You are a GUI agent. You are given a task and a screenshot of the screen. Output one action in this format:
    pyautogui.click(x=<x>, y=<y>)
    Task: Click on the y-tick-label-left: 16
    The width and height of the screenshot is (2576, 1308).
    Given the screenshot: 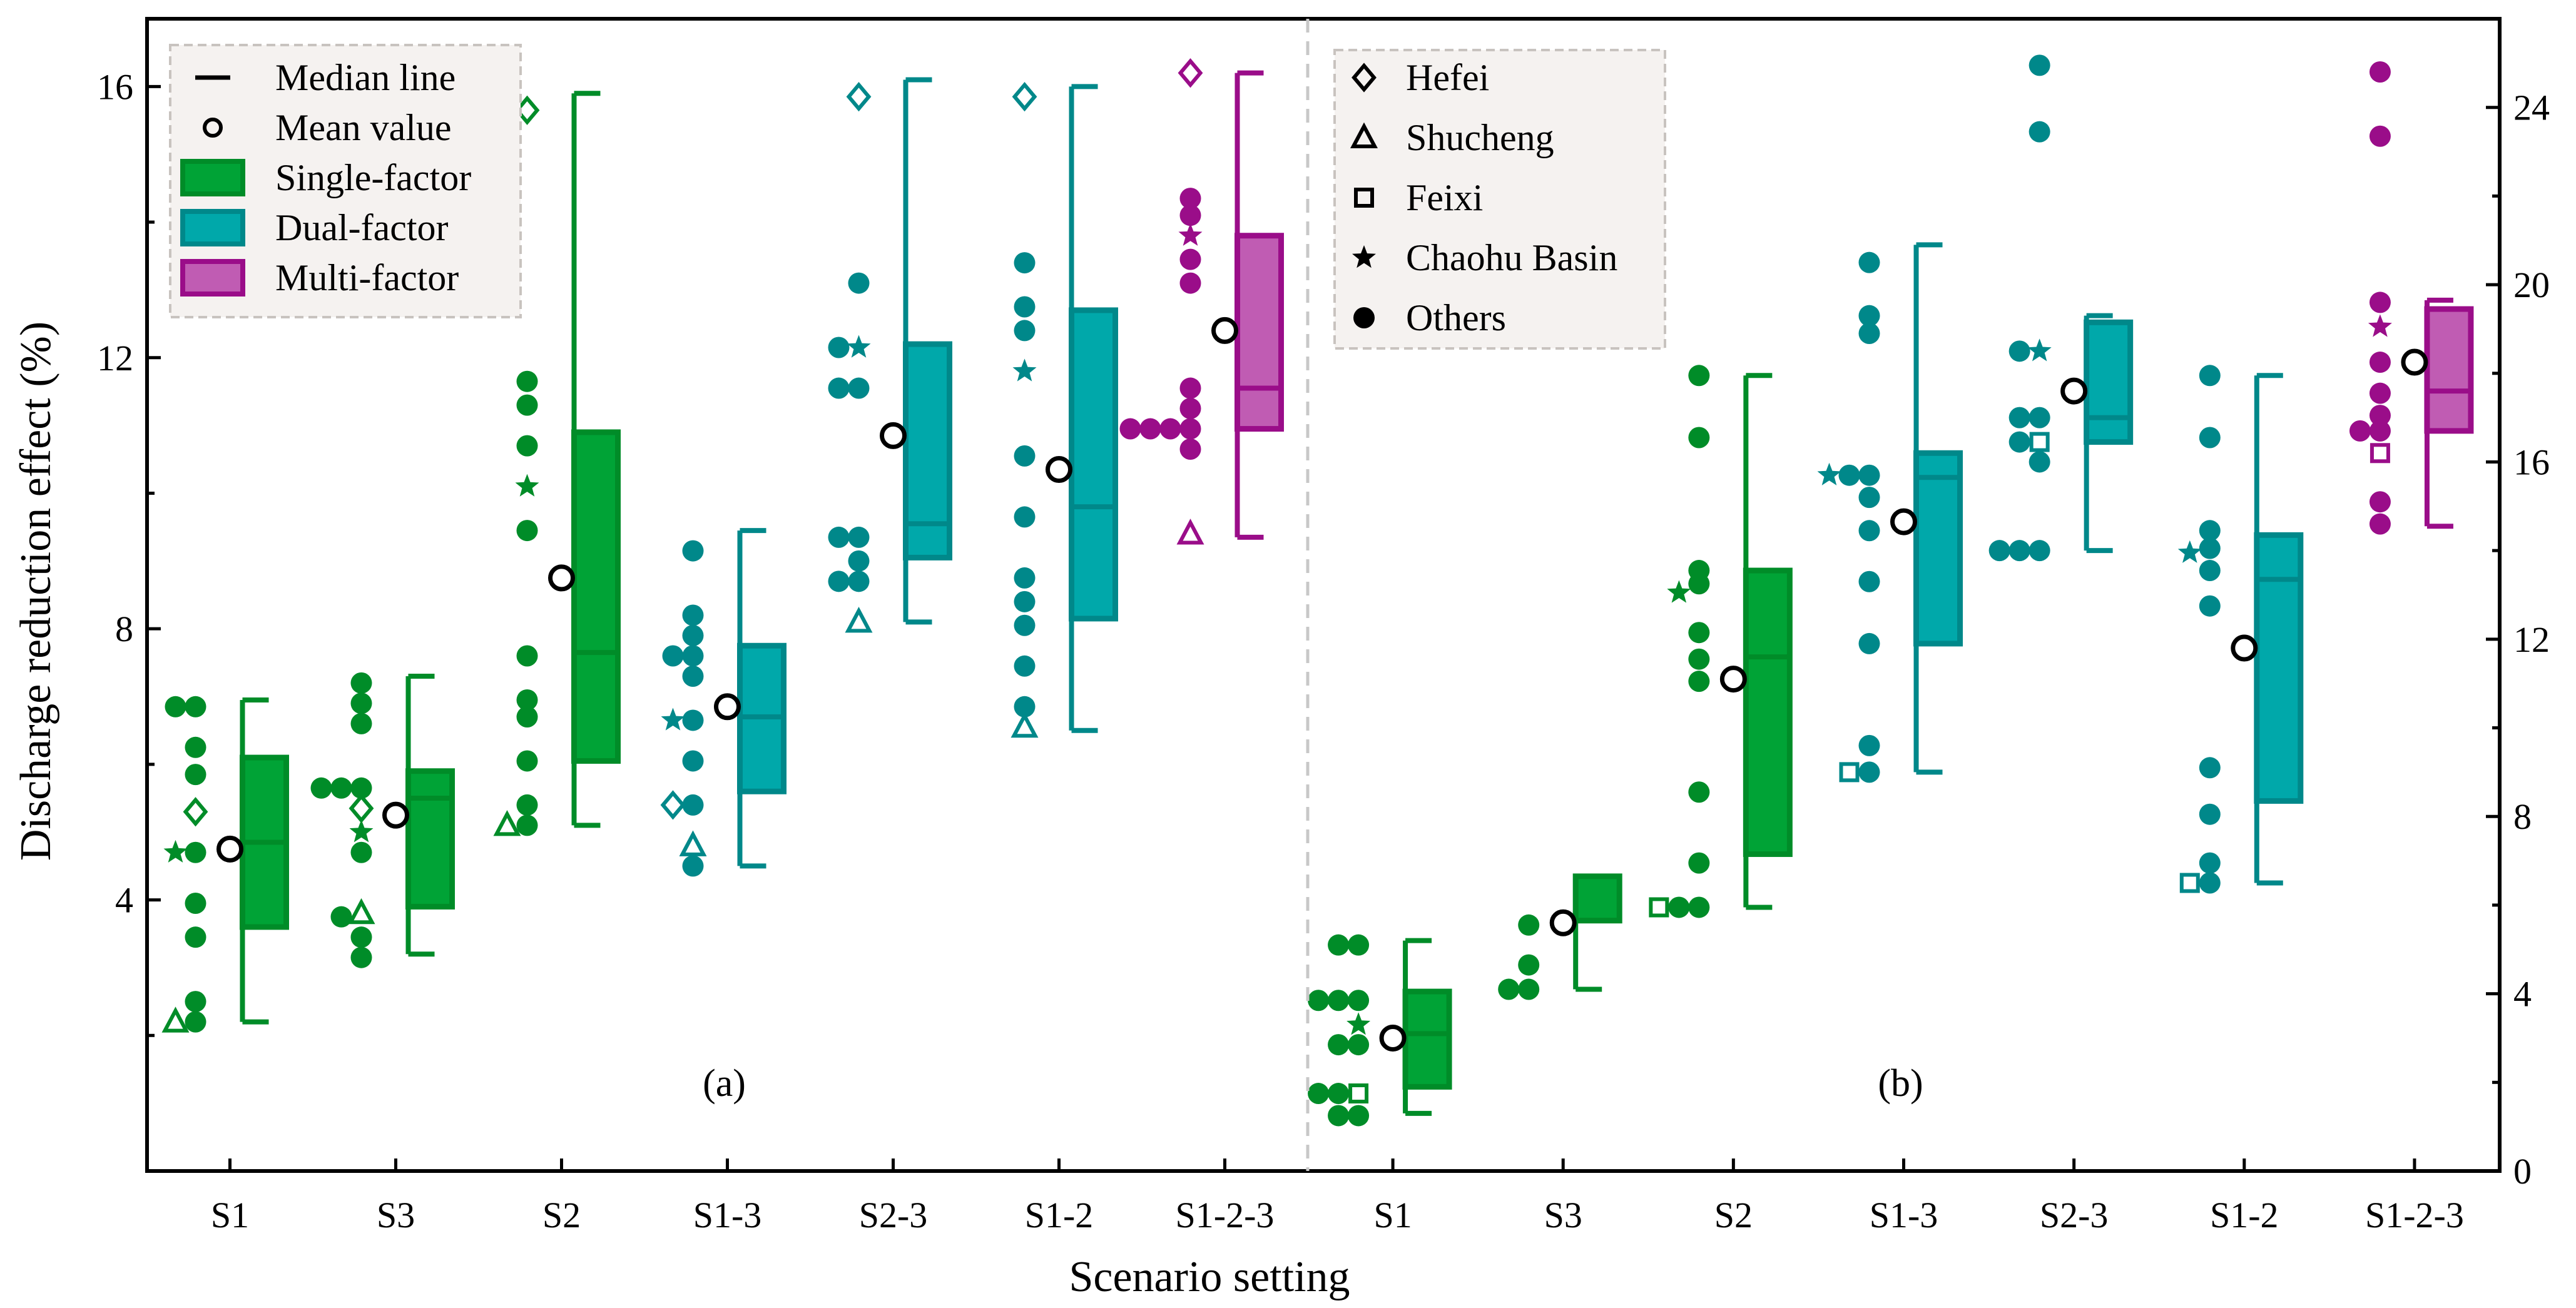 What is the action you would take?
    pyautogui.click(x=115, y=86)
    